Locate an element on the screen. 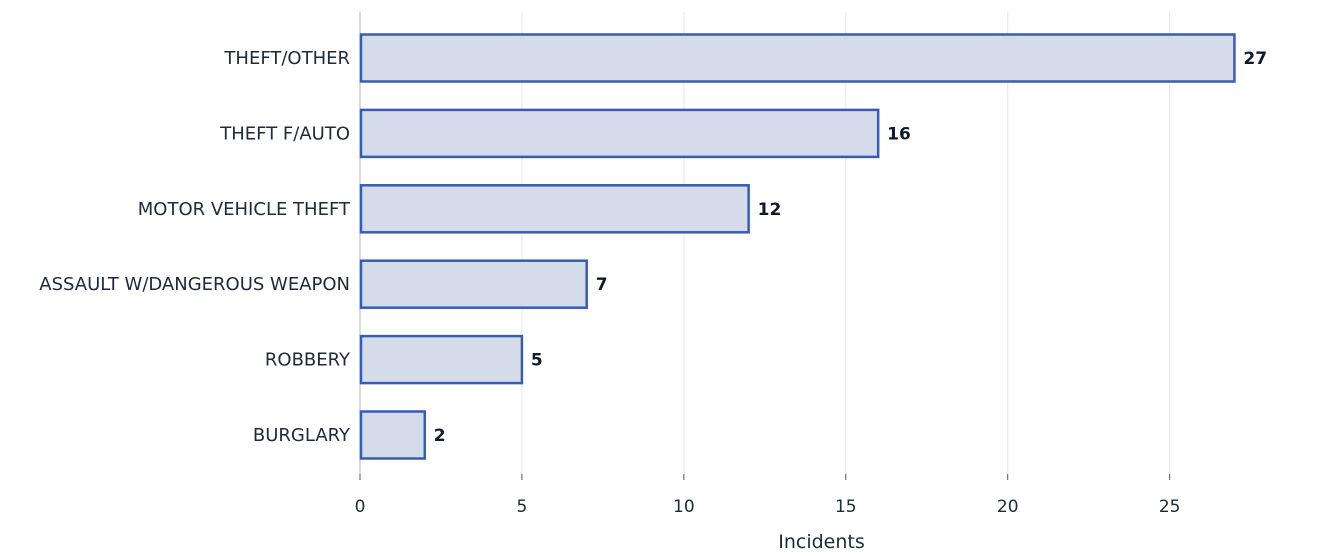 Image resolution: width=1320 pixels, height=556 pixels. x-tick-label: 25 is located at coordinates (1170, 507).